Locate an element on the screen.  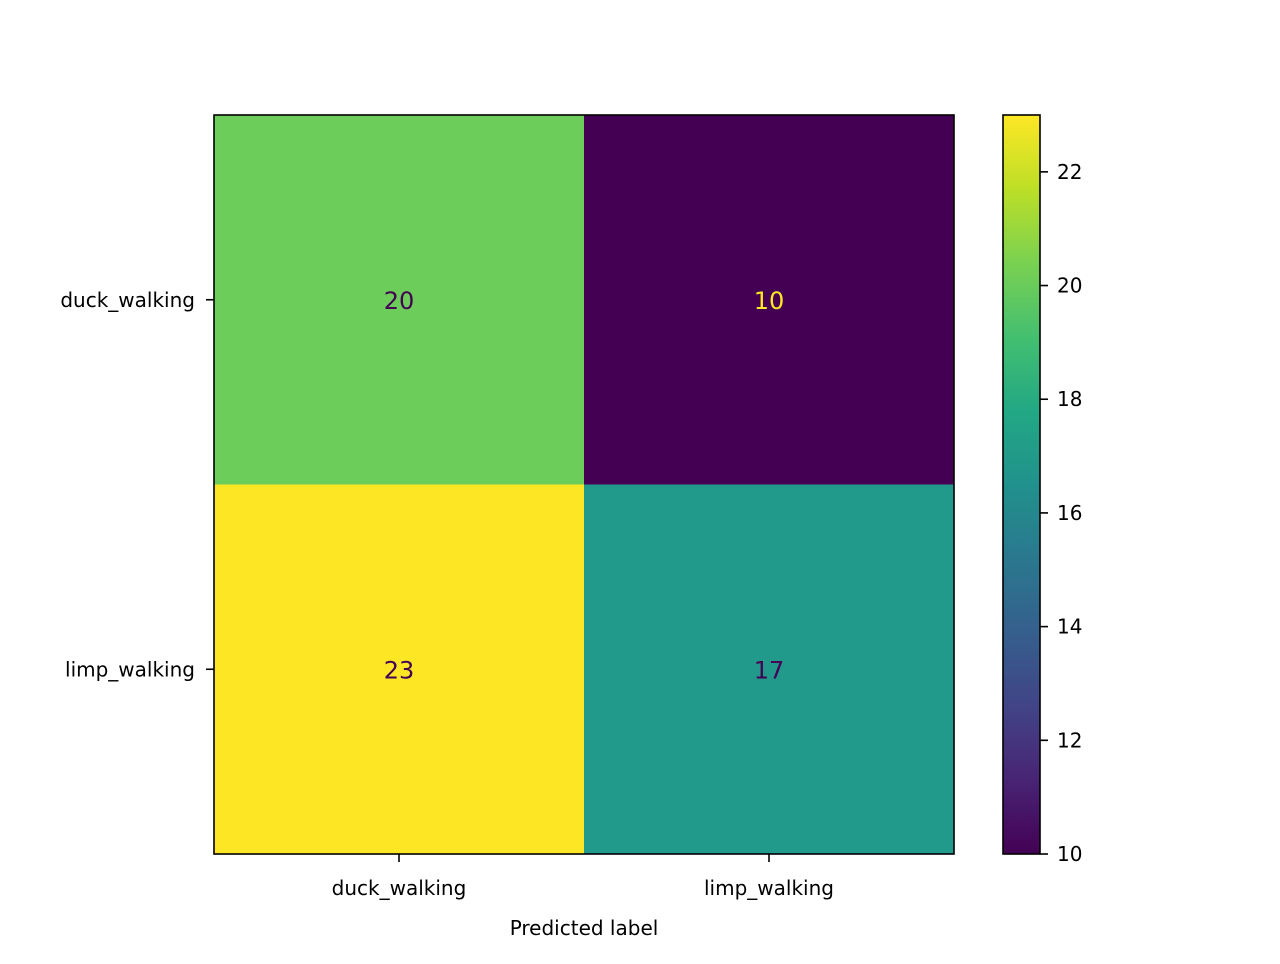
y-tick-label: duck_walking is located at coordinates (127, 300).